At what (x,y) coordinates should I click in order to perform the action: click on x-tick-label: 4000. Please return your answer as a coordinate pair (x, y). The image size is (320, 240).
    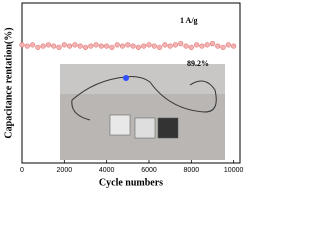
    Looking at the image, I should click on (107, 170).